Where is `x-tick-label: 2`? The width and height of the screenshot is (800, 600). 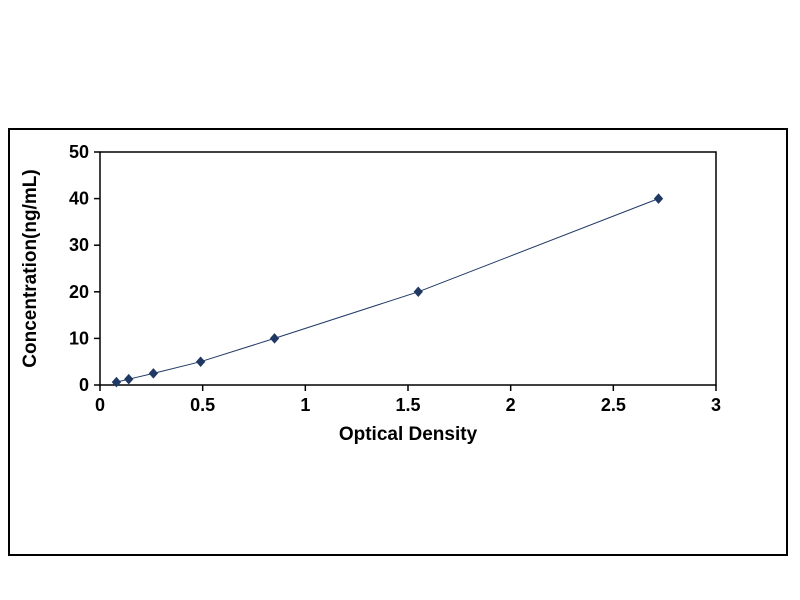 x-tick-label: 2 is located at coordinates (511, 405).